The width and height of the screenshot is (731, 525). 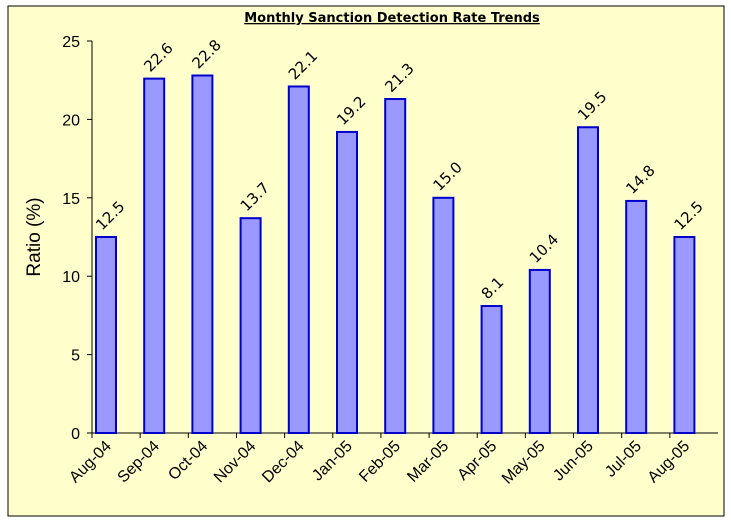 I want to click on y-tick-label: 10, so click(x=71, y=277).